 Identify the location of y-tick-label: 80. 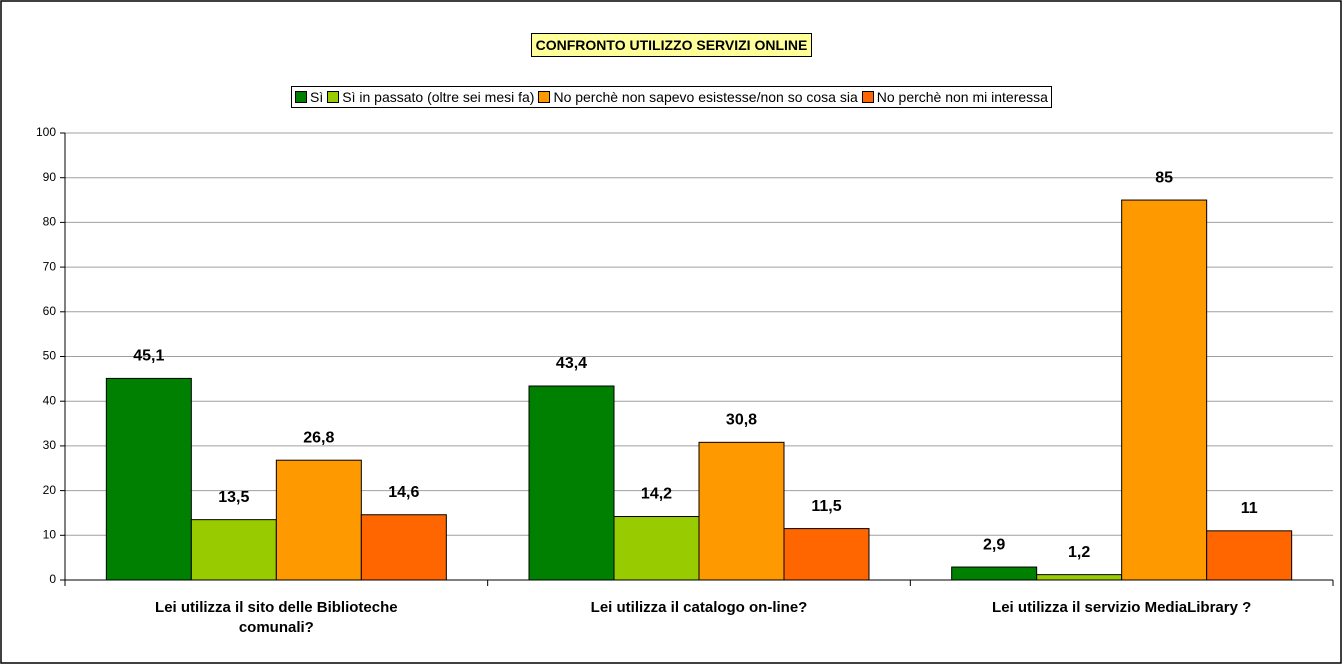
(50, 222).